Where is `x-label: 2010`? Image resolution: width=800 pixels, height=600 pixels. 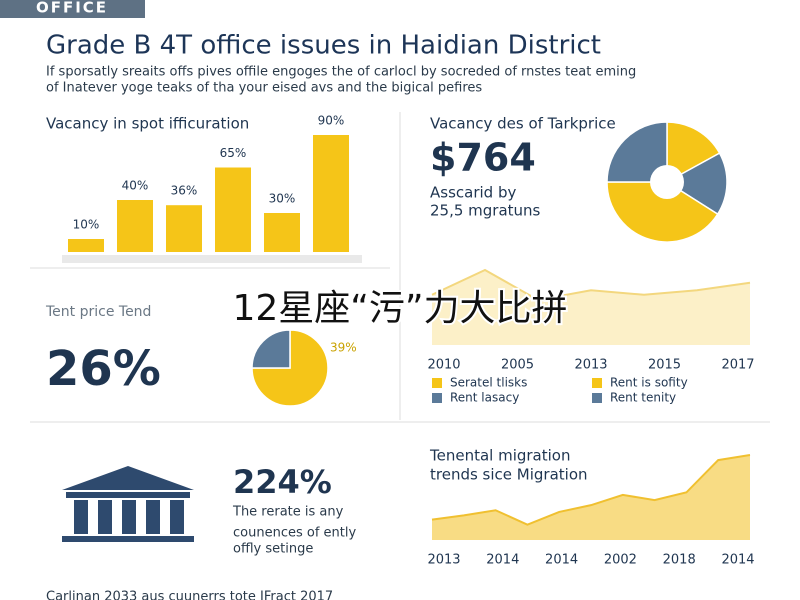 x-label: 2010 is located at coordinates (443, 365).